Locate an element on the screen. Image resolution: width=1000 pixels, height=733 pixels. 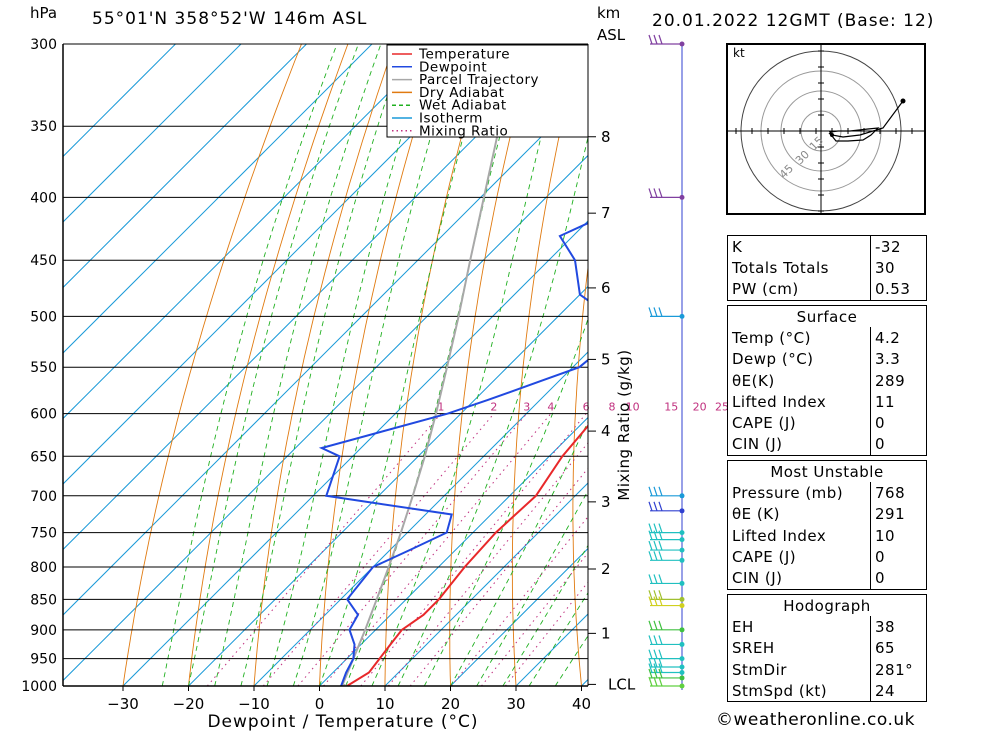
index-value: 10 is located at coordinates (898, 535).